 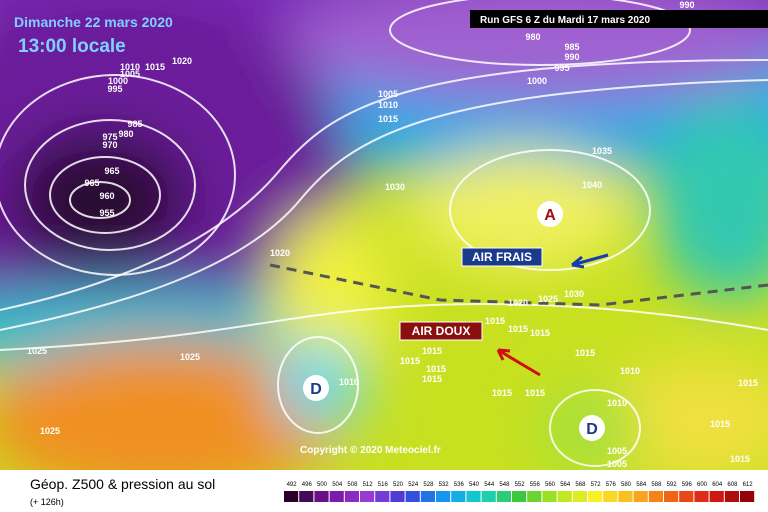 I want to click on air-frais-label: AIR FRAIS, so click(x=502, y=257).